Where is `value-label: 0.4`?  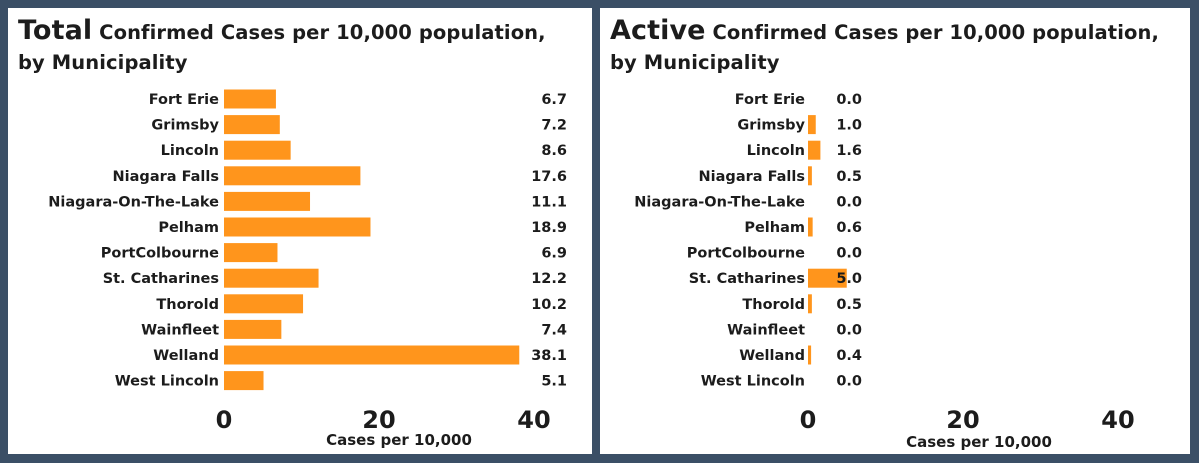 value-label: 0.4 is located at coordinates (849, 356).